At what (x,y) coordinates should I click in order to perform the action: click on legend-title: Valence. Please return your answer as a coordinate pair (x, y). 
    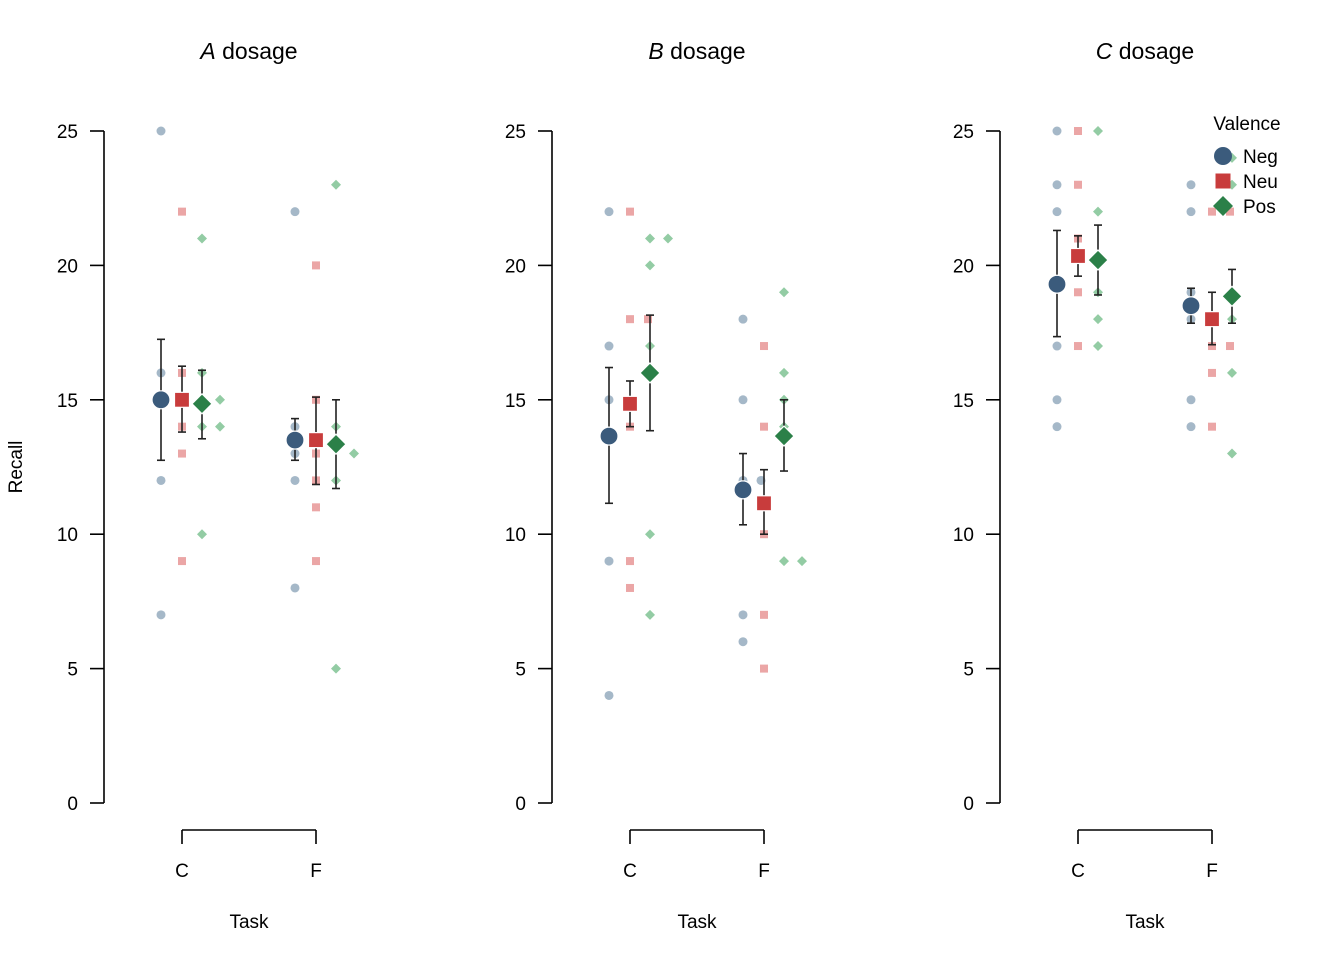
    Looking at the image, I should click on (1246, 124).